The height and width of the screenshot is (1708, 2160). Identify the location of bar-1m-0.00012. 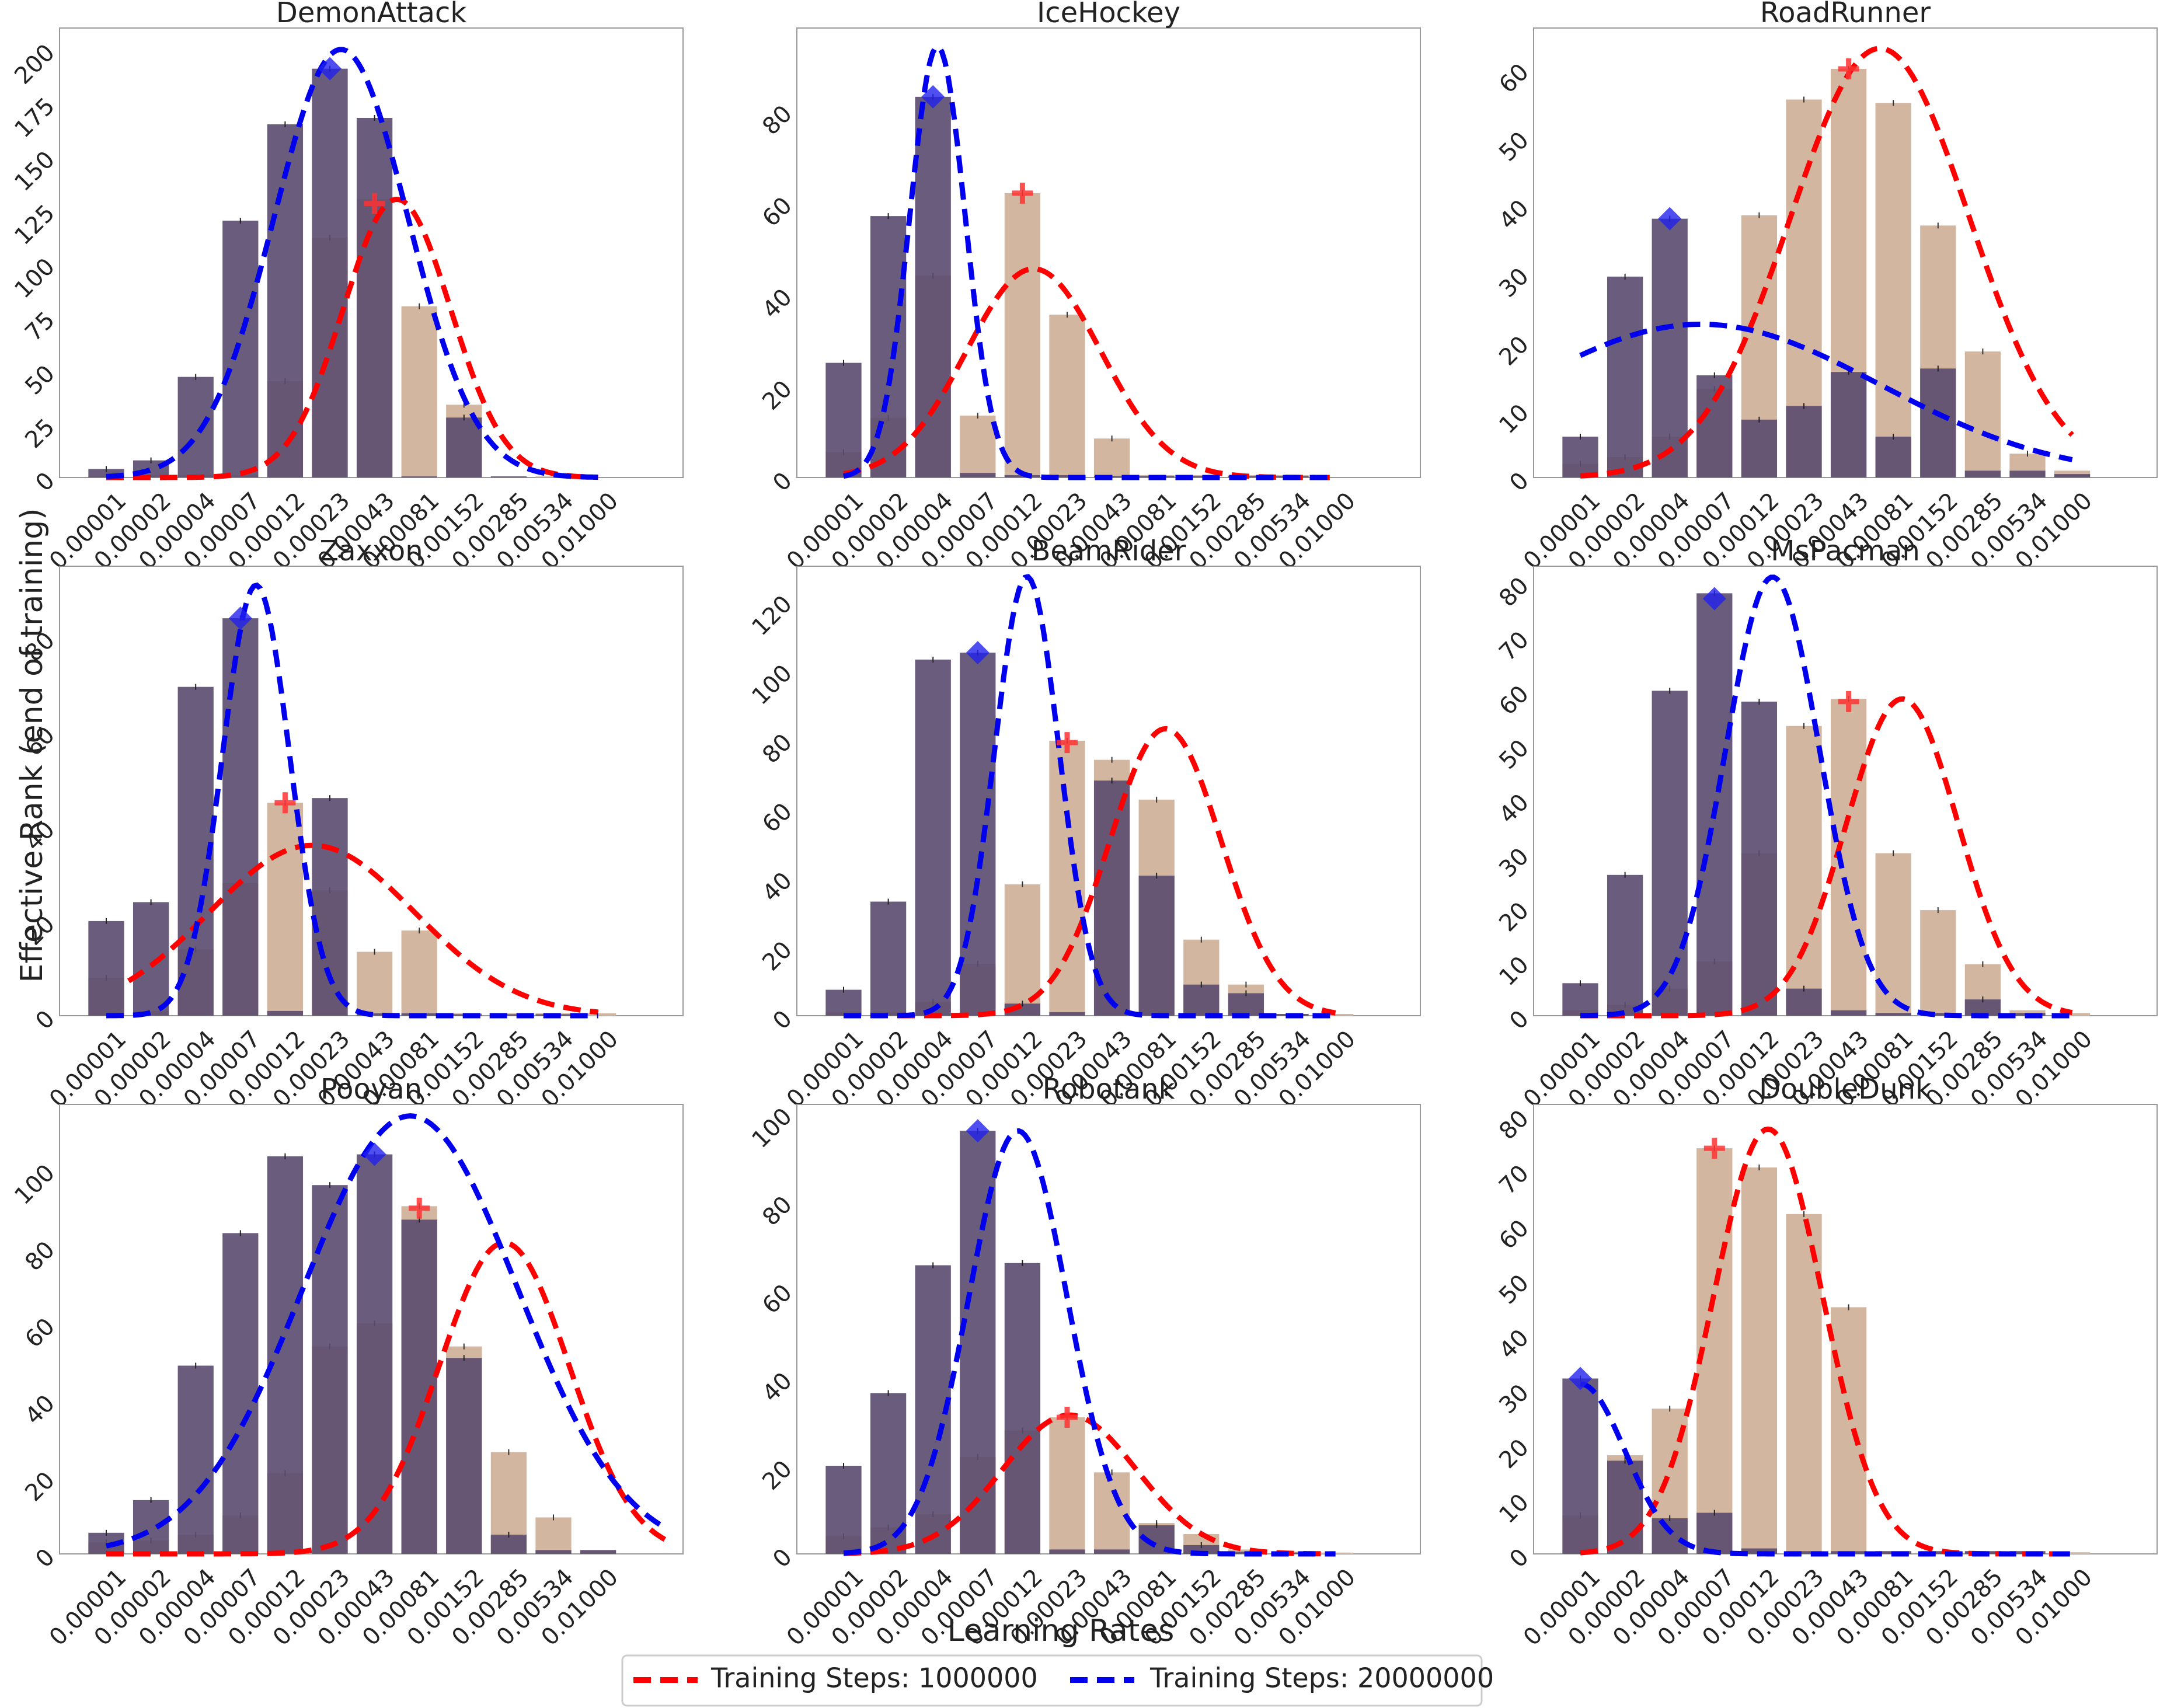
(1760, 1361).